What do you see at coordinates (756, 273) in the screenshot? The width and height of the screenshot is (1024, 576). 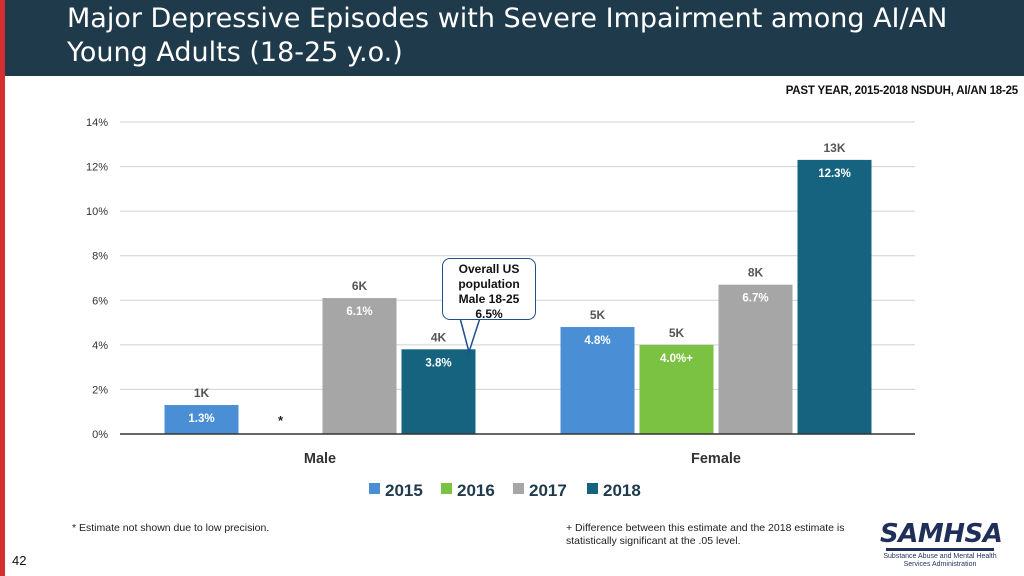 I see `bar-count-label: 8K` at bounding box center [756, 273].